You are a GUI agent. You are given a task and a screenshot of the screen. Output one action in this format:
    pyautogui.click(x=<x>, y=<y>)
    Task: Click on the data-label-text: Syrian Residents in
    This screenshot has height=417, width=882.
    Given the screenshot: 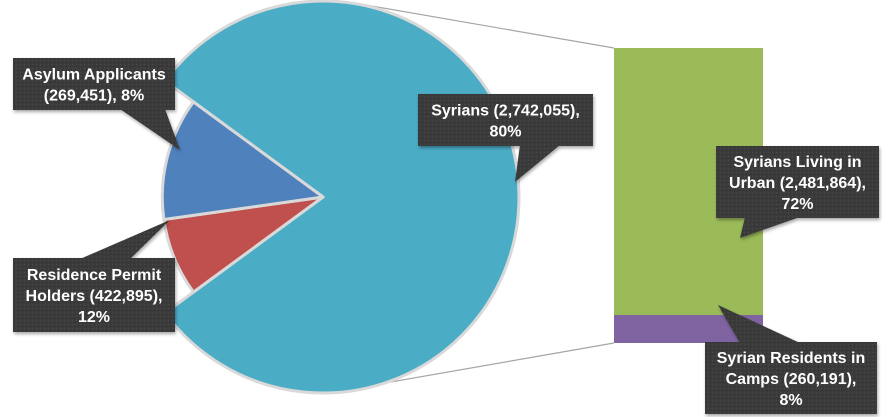 What is the action you would take?
    pyautogui.click(x=791, y=358)
    